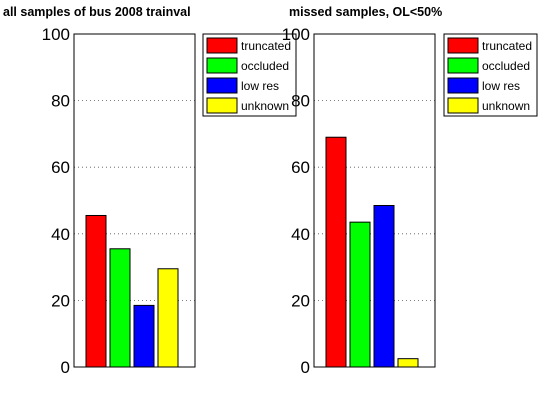  Describe the element at coordinates (60, 101) in the screenshot. I see `left-y-tick-80: 80` at that location.